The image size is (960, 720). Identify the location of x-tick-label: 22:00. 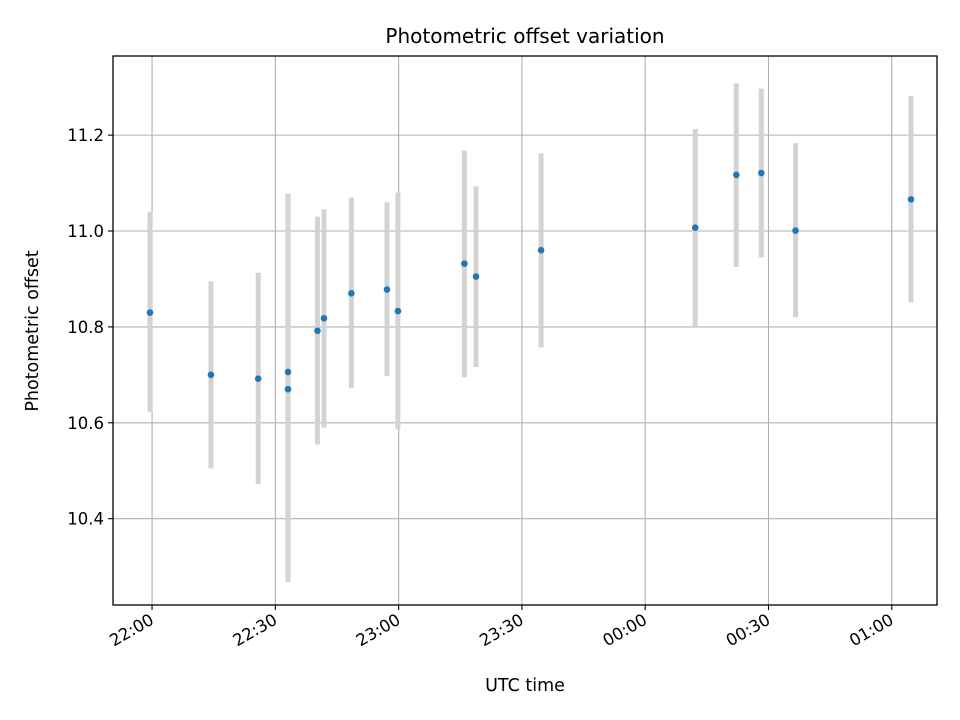
(131, 630).